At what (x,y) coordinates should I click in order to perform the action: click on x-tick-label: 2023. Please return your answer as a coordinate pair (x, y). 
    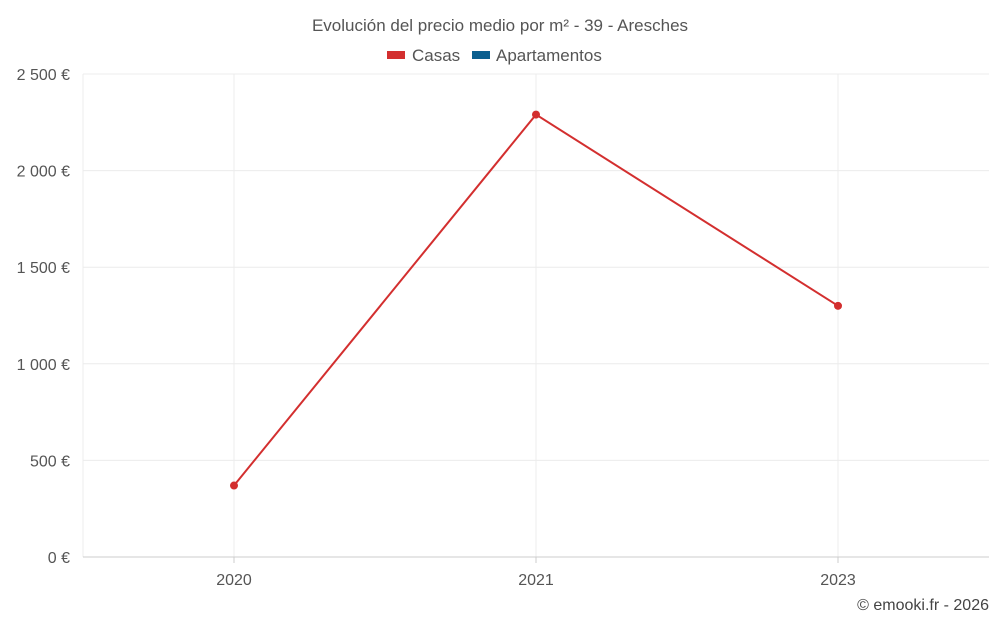
    Looking at the image, I should click on (838, 580).